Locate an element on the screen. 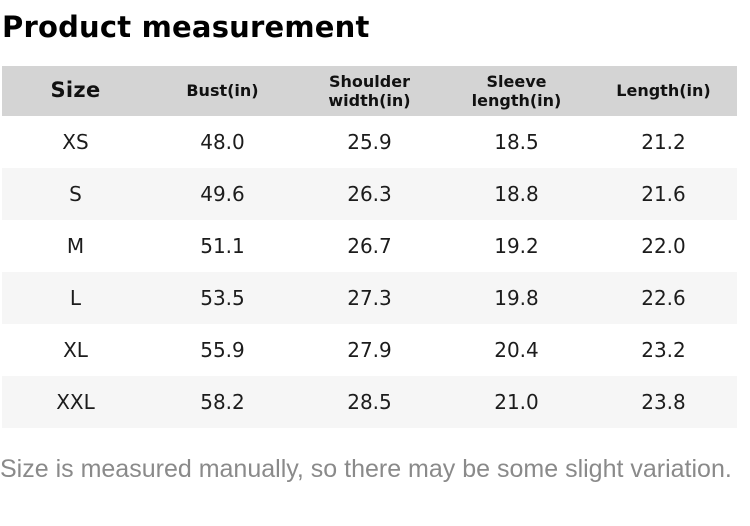 The width and height of the screenshot is (750, 526). value-cell: 22.6 is located at coordinates (663, 297).